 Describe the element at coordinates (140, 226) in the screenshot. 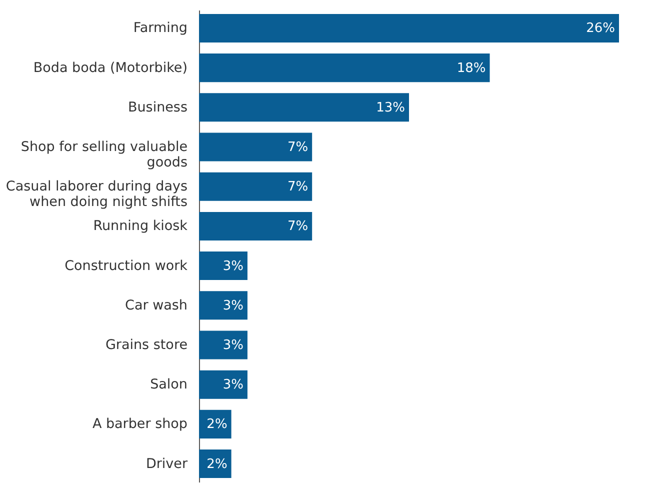

I see `y-tick-label: Running kiosk` at that location.